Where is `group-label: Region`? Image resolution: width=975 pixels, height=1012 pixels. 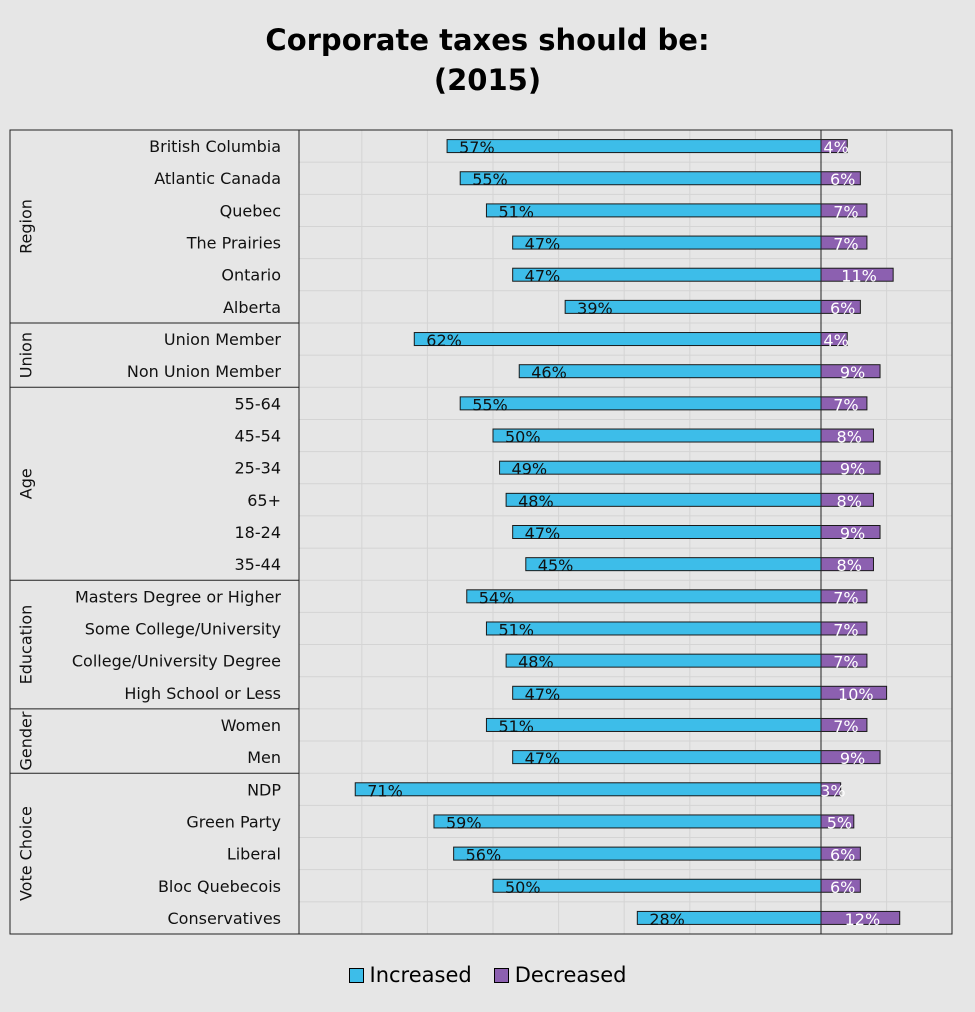 group-label: Region is located at coordinates (26, 226).